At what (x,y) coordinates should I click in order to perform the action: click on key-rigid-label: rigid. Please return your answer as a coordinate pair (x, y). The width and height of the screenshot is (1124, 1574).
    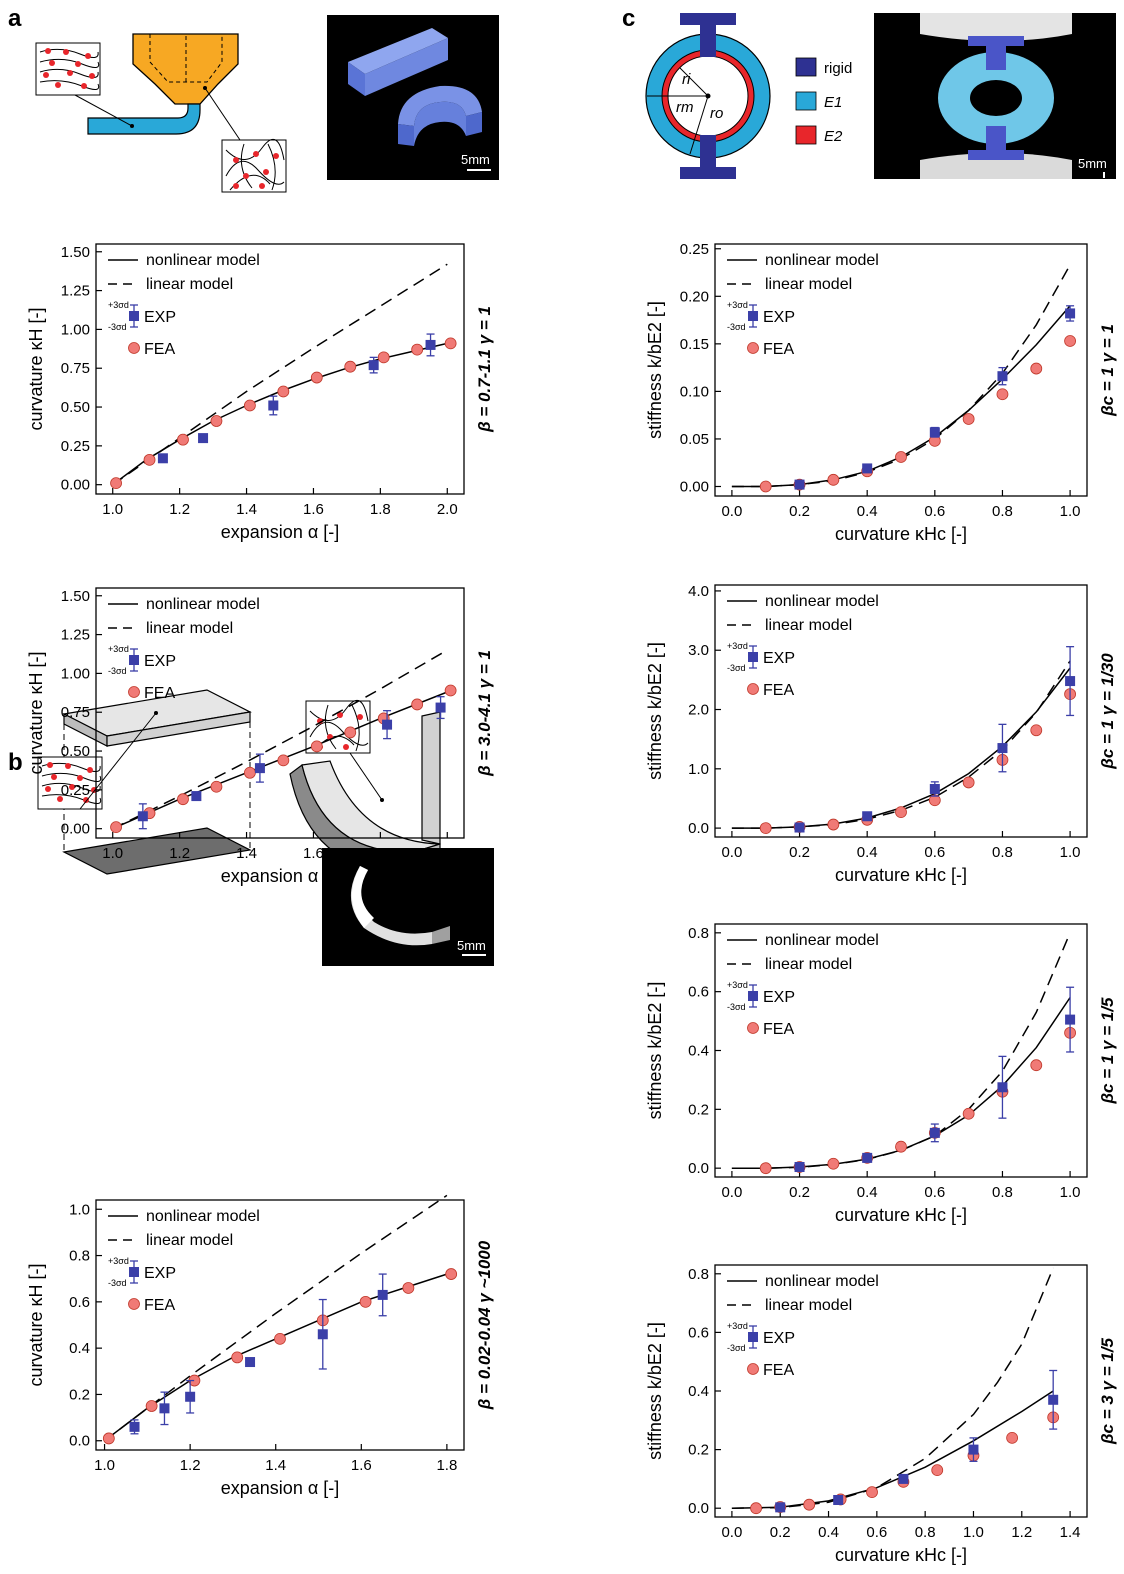
    Looking at the image, I should click on (838, 68).